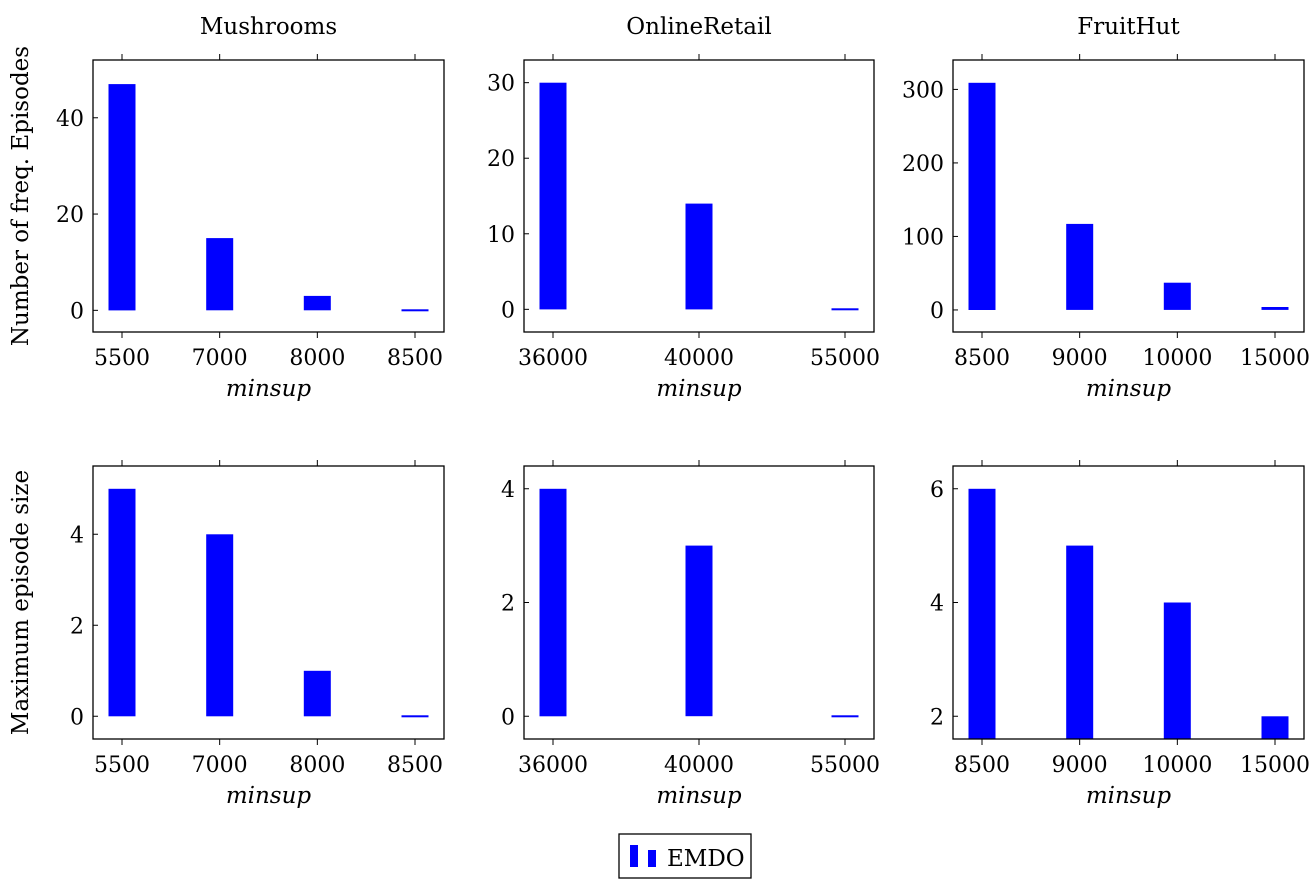  I want to click on chart-panel-2: 36000 40000 55000 0 10 20 30 minsup OnlineRetail, so click(683, 208).